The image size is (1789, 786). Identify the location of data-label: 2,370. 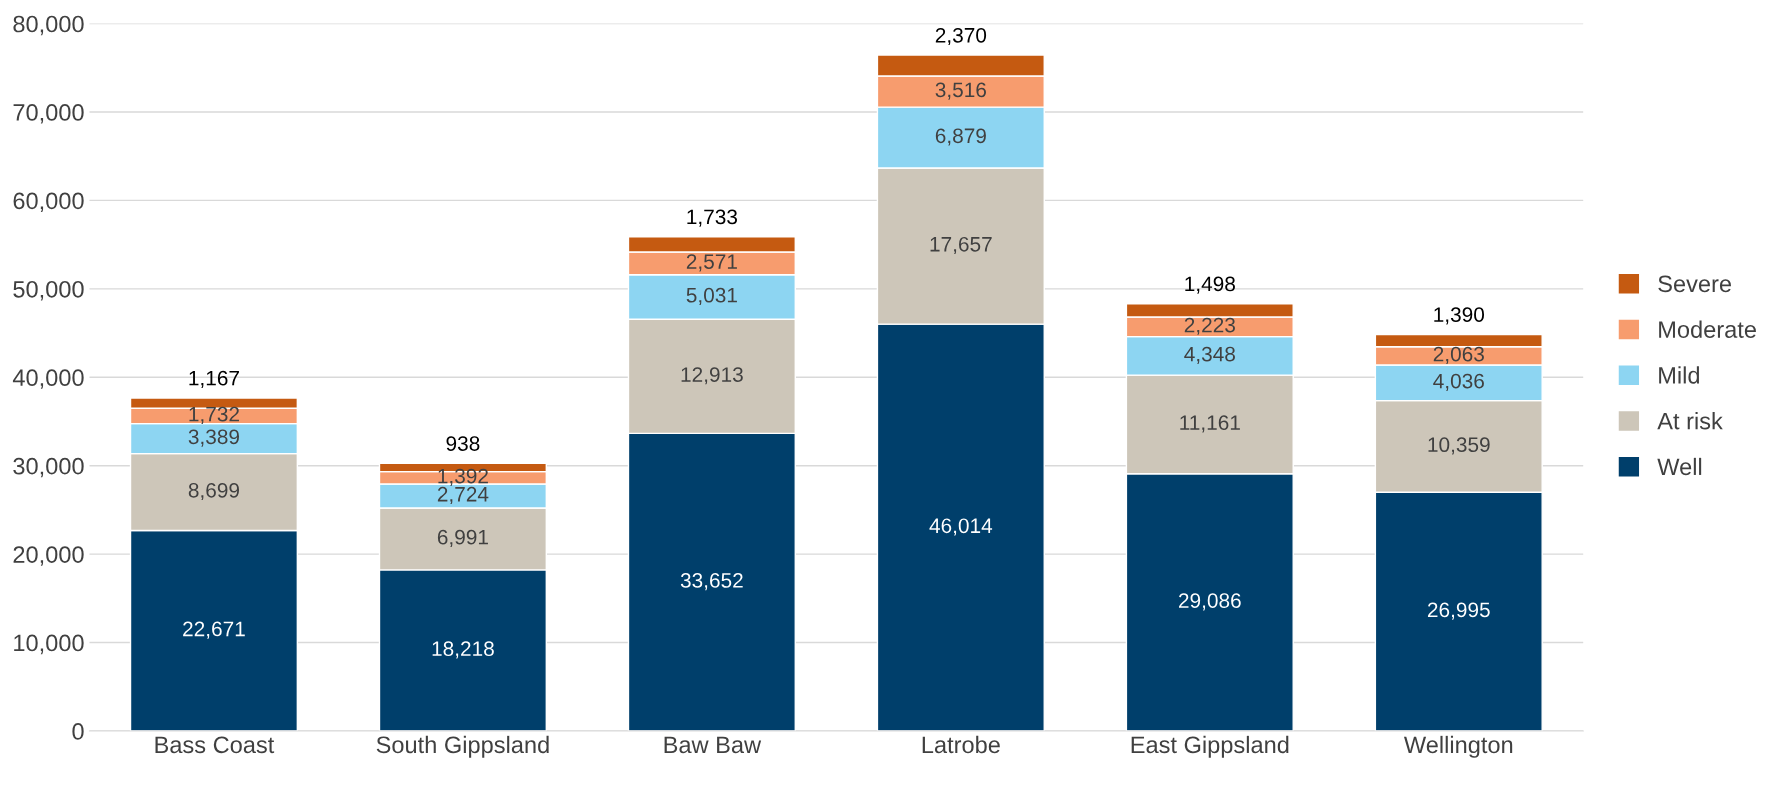
(961, 36).